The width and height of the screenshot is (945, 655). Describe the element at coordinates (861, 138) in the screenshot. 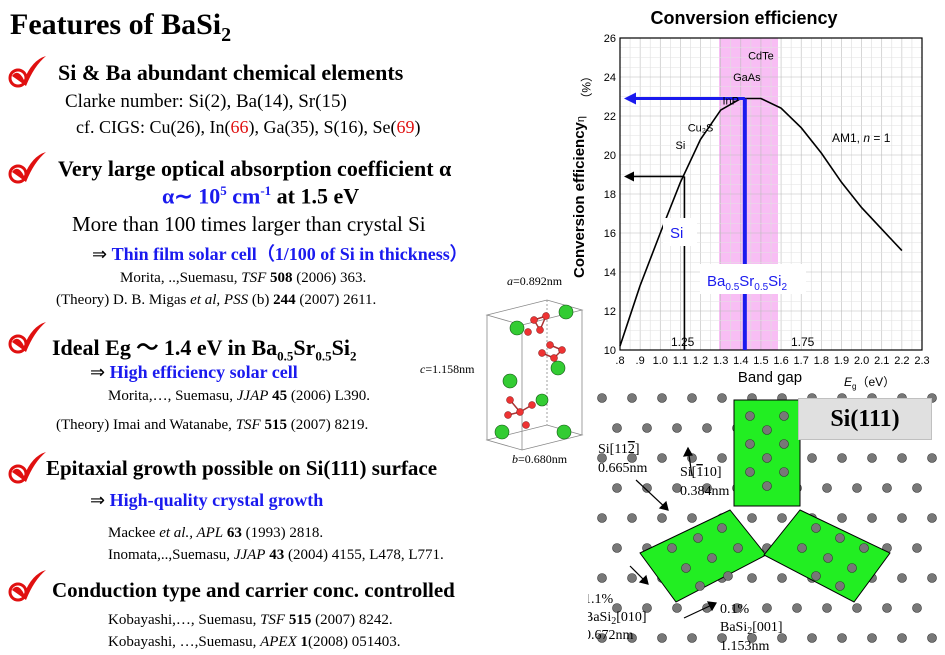

I see `curve-label: AM1, n = 1` at that location.